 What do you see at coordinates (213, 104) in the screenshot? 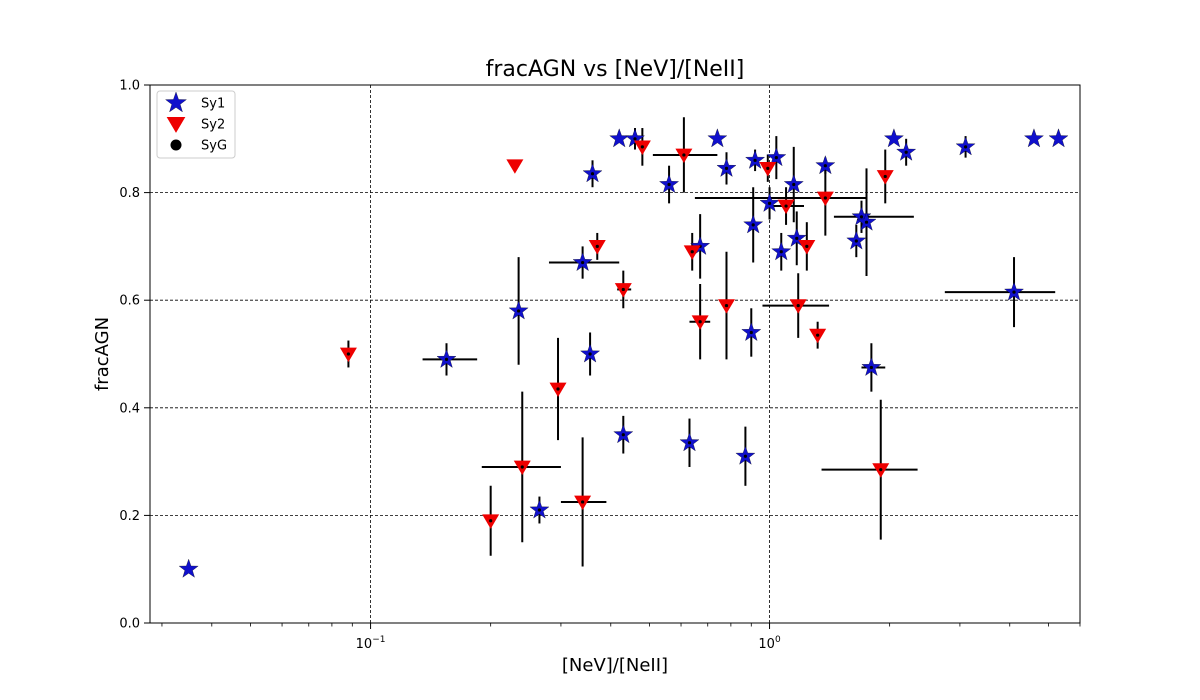
I see `legend-label-sy1: Sy1` at bounding box center [213, 104].